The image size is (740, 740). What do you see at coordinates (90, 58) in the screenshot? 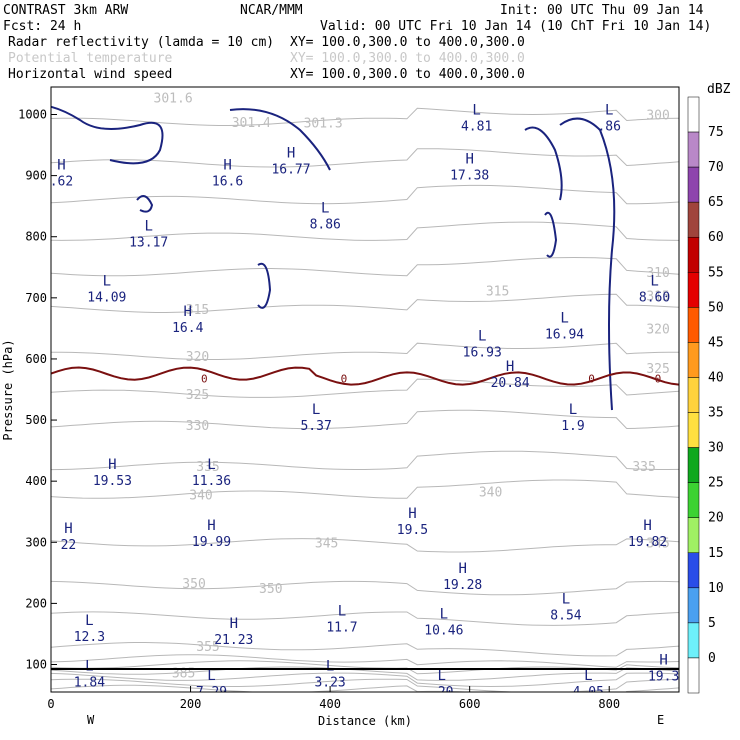
I see `field-name-theta: Potential temperature` at bounding box center [90, 58].